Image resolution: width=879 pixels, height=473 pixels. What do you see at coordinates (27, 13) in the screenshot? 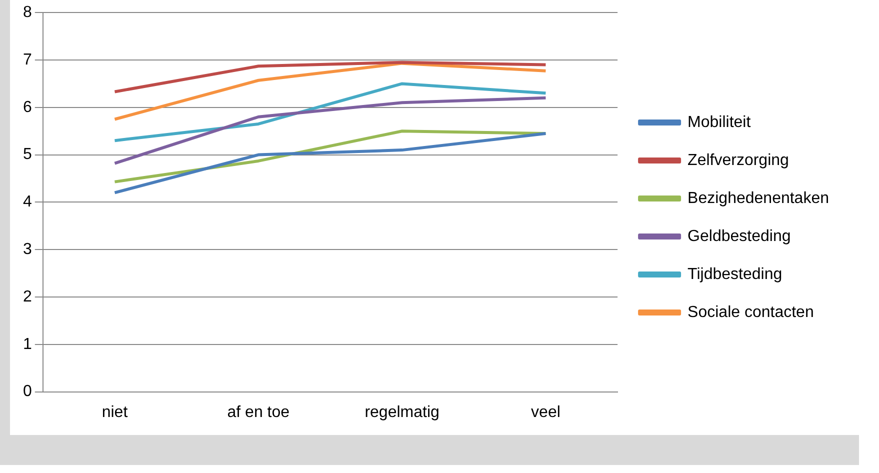
I see `y-tick-label: 8` at bounding box center [27, 13].